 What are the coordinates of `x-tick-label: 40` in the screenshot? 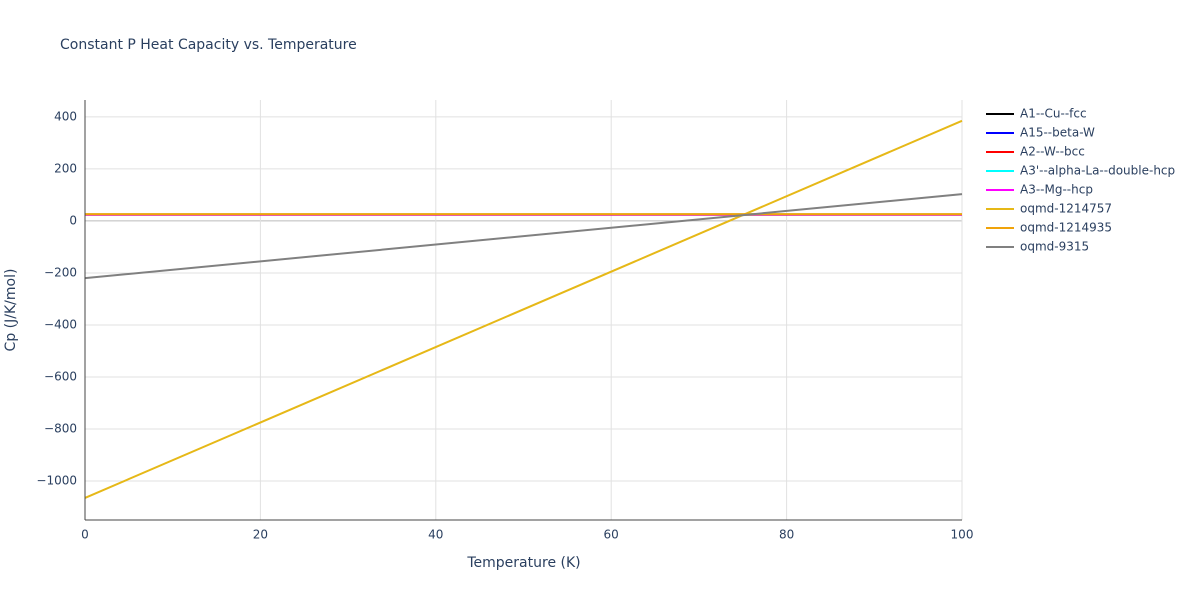 It's located at (435, 535).